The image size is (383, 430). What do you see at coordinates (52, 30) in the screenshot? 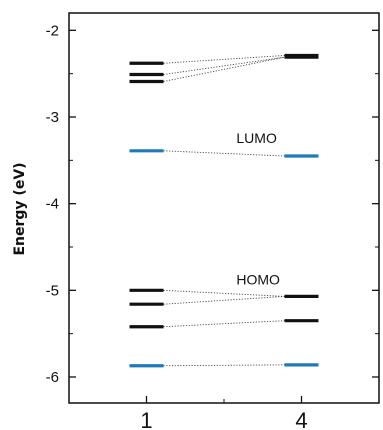
I see `y-tick-label: -2` at bounding box center [52, 30].